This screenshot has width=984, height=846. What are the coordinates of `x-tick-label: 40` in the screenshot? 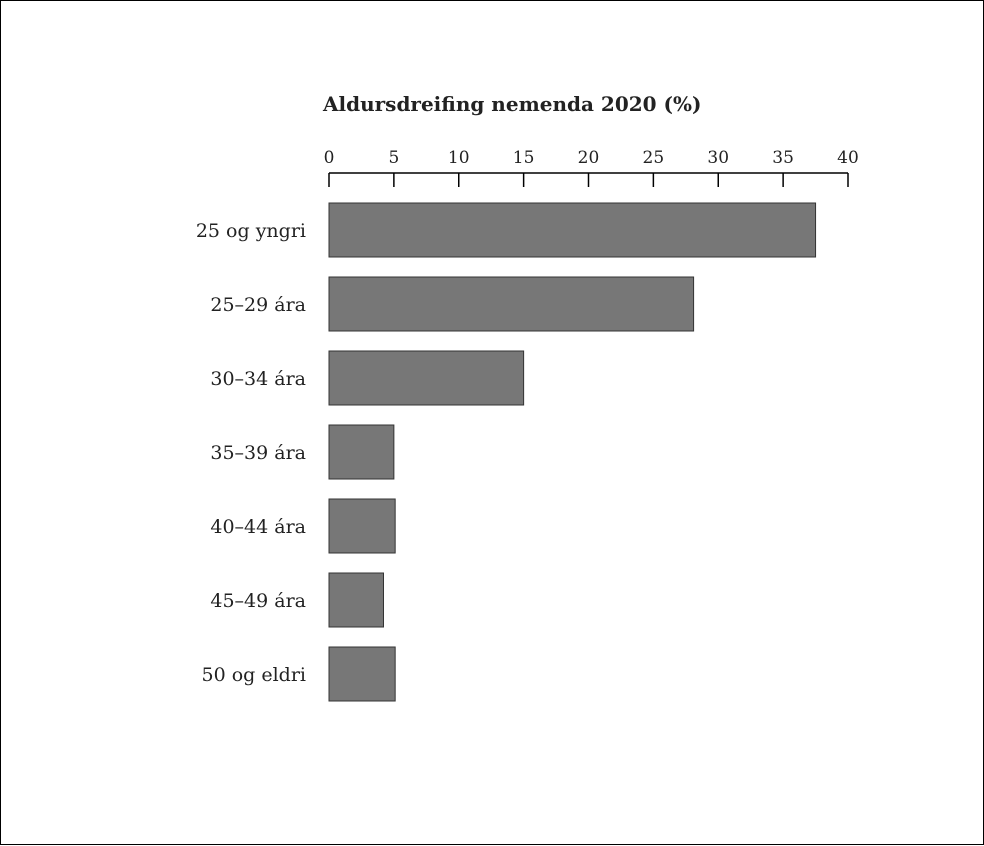 It's located at (848, 158).